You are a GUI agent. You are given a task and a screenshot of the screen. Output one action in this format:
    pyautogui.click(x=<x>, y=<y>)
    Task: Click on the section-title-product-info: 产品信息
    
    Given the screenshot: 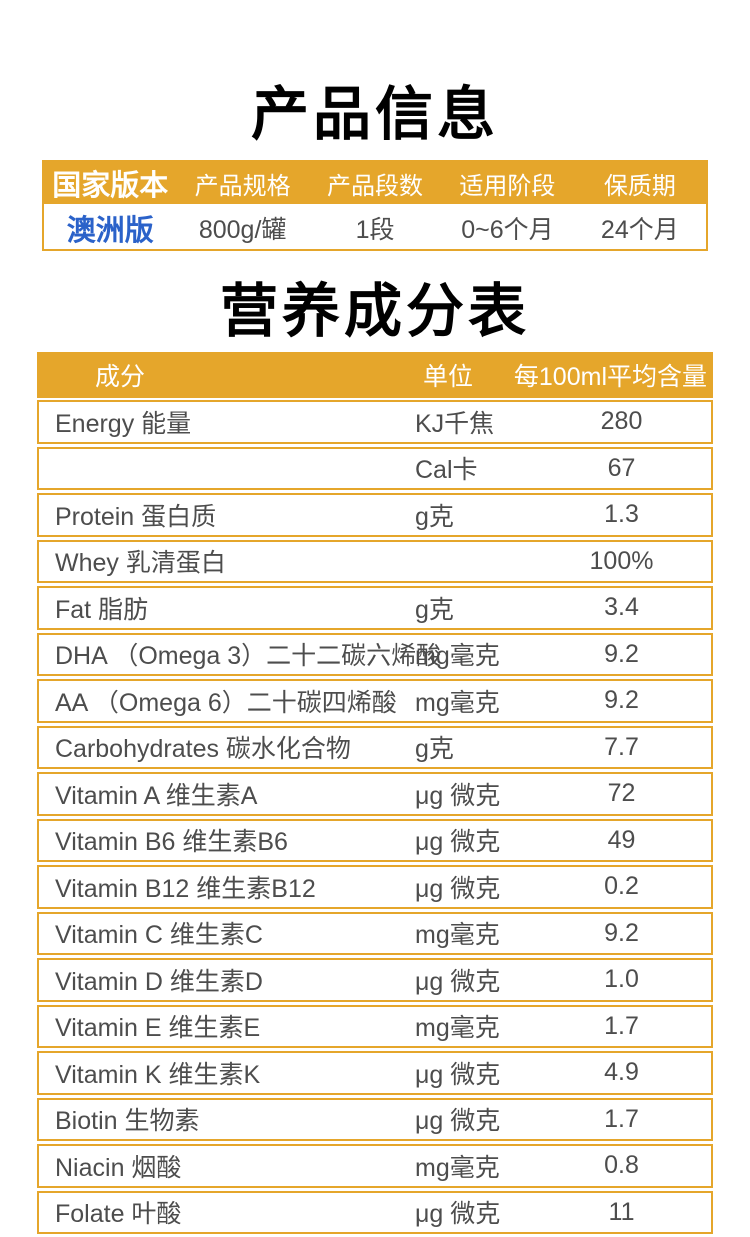 What is the action you would take?
    pyautogui.click(x=374, y=114)
    